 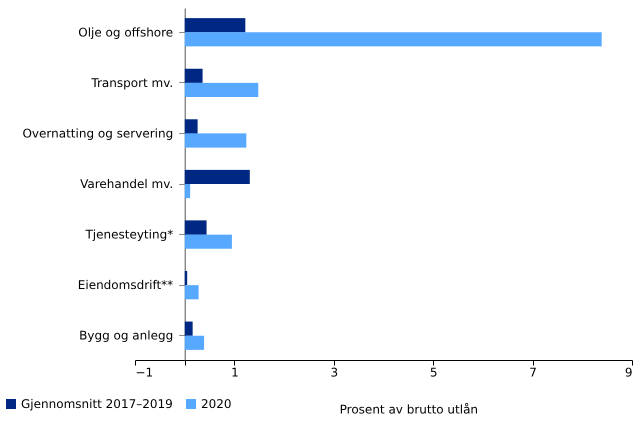 I want to click on y-tick-label: Eiendomsdrift**, so click(x=126, y=285).